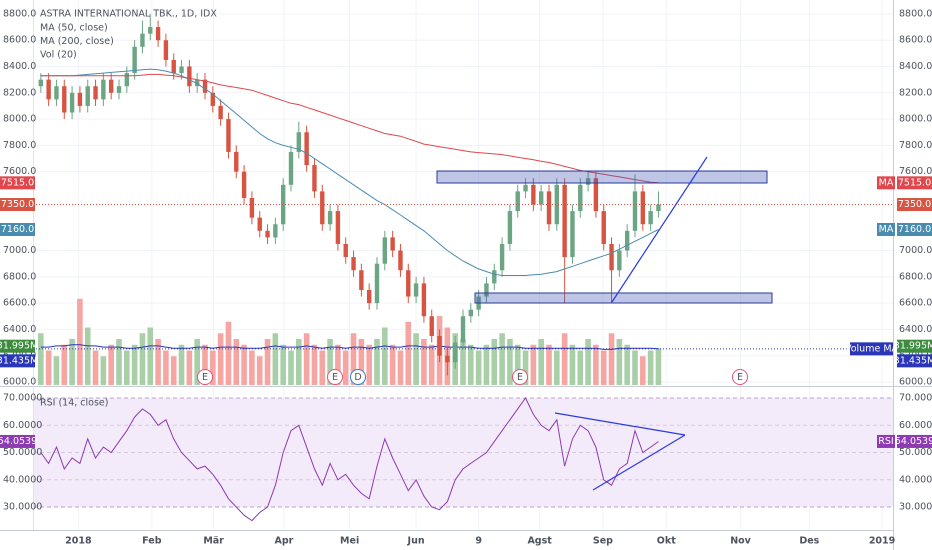 This screenshot has height=550, width=932. I want to click on x-tick-label: Feb, so click(152, 541).